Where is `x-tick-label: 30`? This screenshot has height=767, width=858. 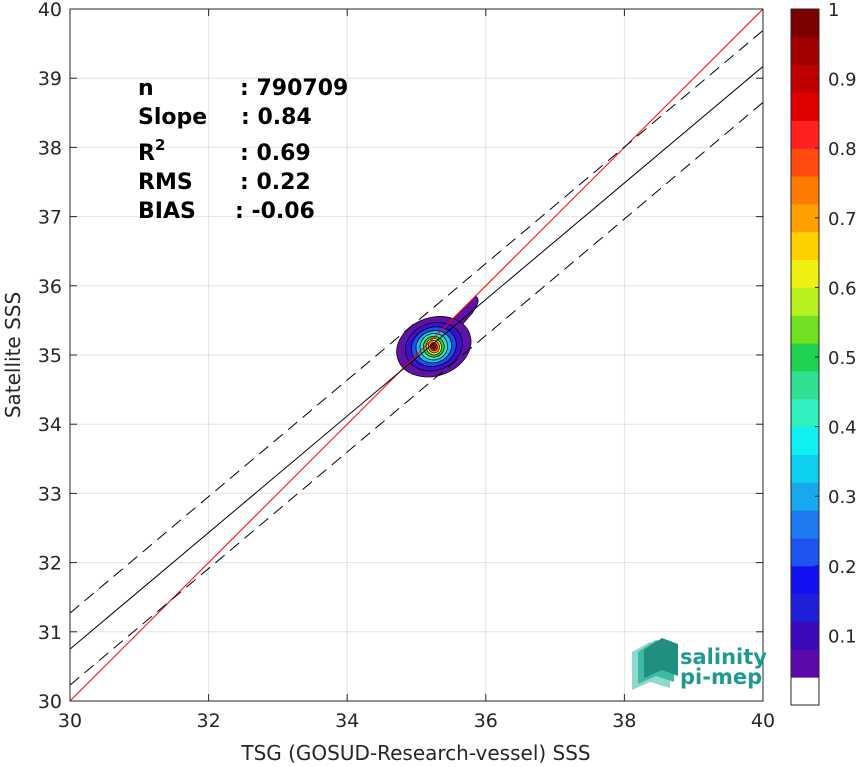 x-tick-label: 30 is located at coordinates (70, 721).